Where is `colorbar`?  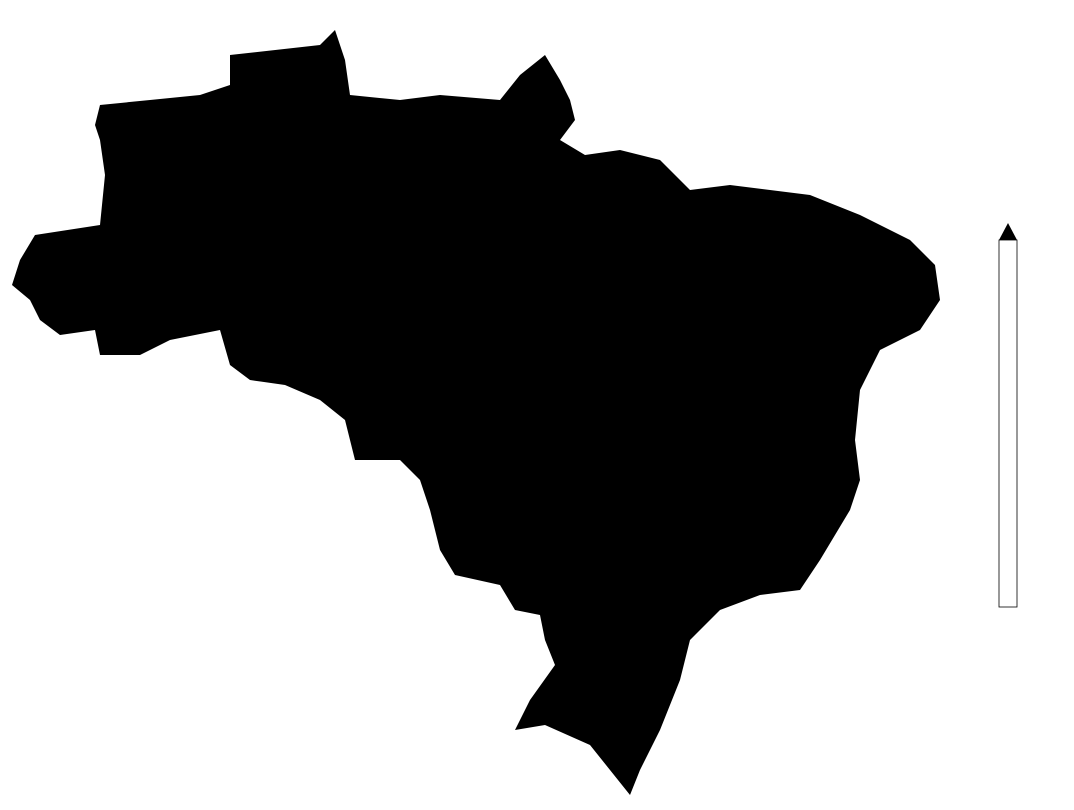
colorbar is located at coordinates (1008, 415).